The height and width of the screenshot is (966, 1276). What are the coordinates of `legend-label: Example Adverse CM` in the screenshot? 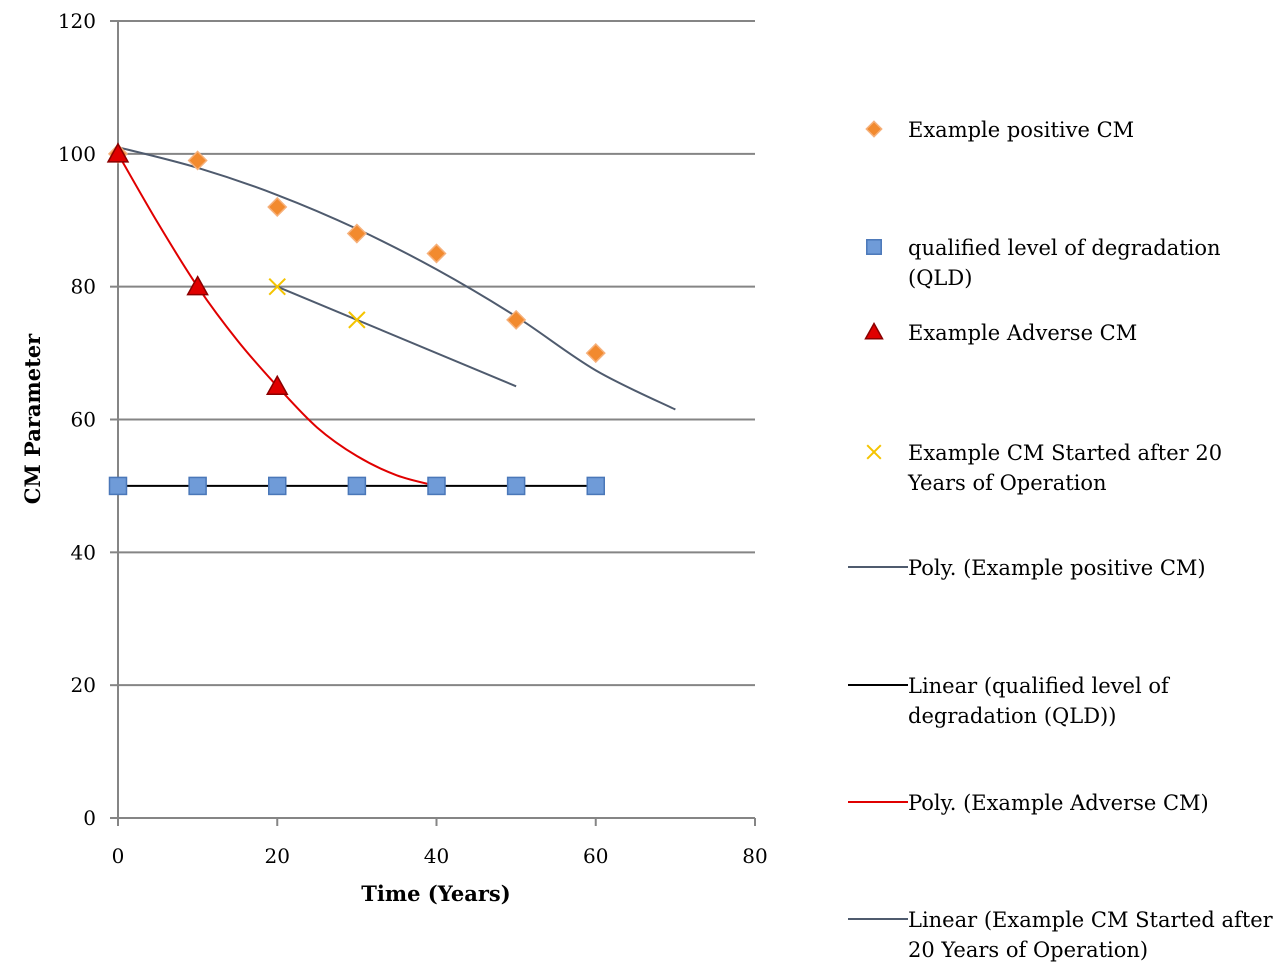 It's located at (1023, 333).